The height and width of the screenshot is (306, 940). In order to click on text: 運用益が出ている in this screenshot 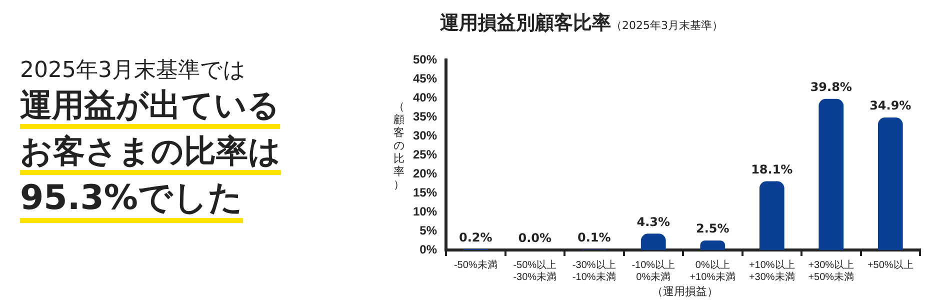, I will do `click(150, 108)`.